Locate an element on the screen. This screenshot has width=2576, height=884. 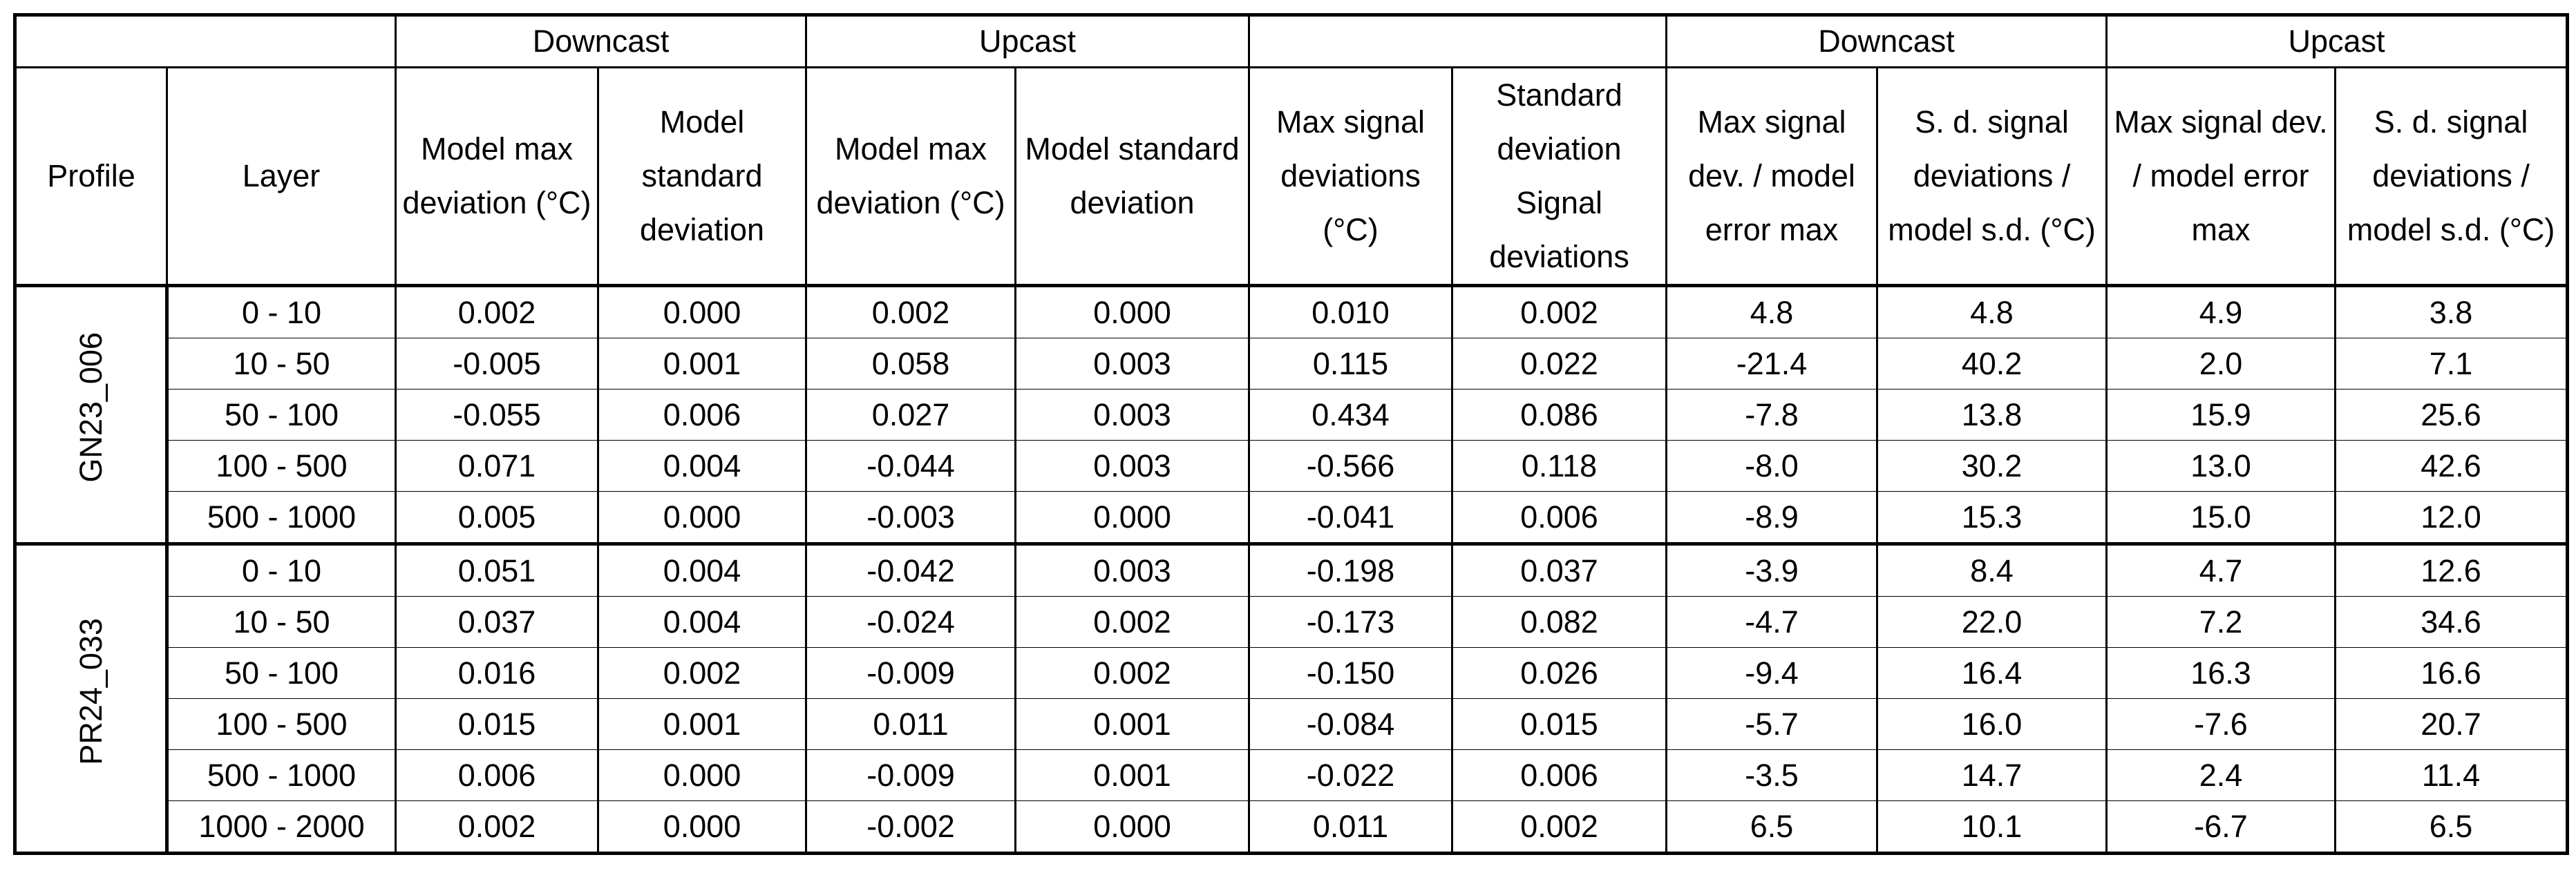
value-cell: -3.5 is located at coordinates (1772, 775).